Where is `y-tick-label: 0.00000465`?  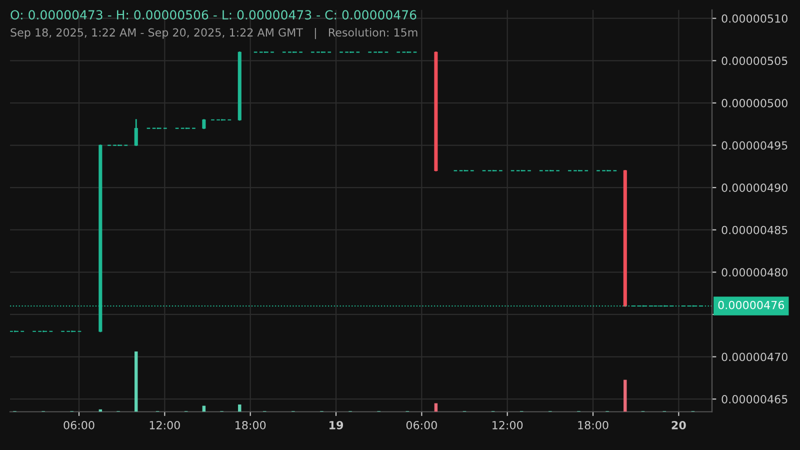
y-tick-label: 0.00000465 is located at coordinates (755, 399).